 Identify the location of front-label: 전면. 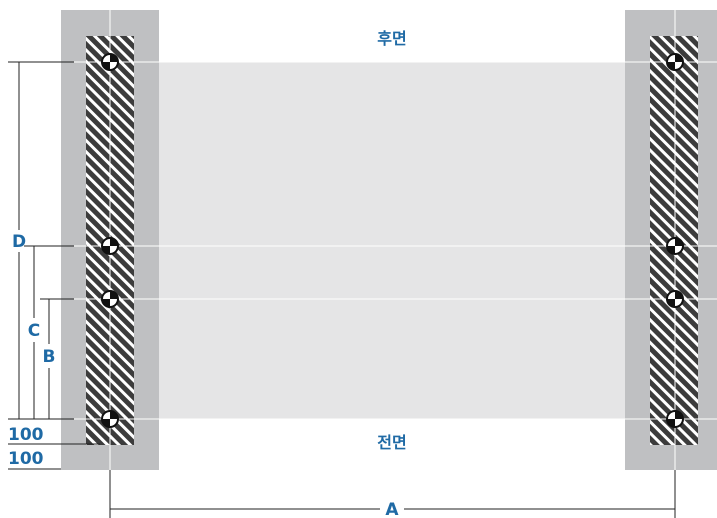
(391, 442).